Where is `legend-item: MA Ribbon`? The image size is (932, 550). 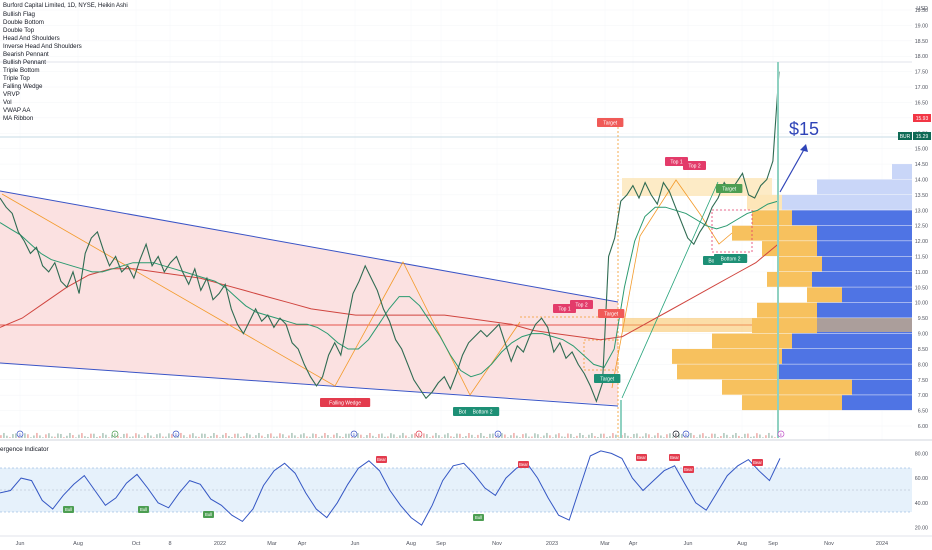
legend-item: MA Ribbon is located at coordinates (18, 118).